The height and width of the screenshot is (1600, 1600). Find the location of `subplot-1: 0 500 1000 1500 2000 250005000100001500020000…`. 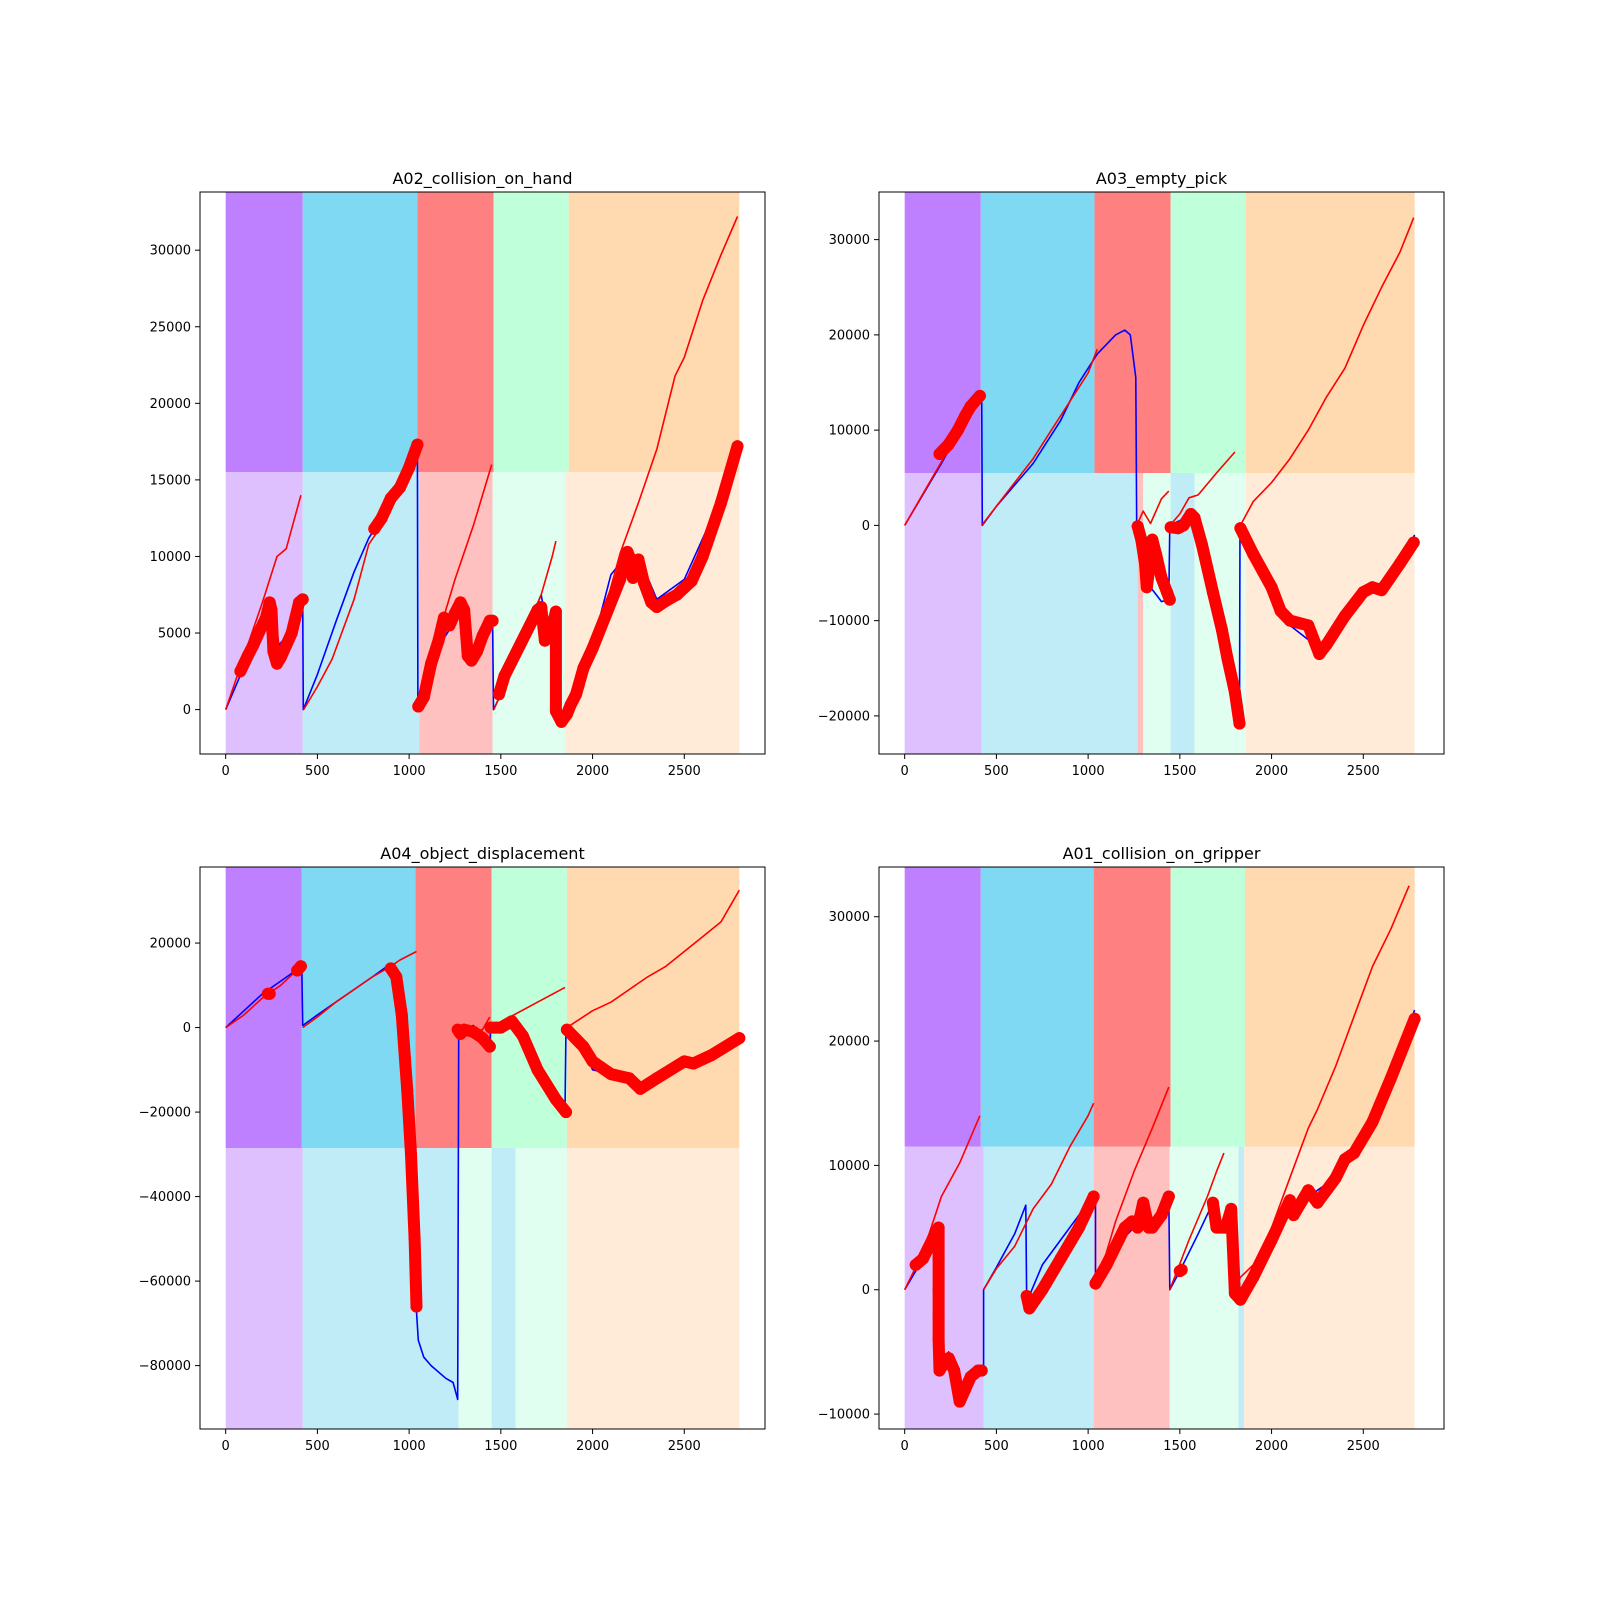

subplot-1: 0 500 1000 1500 2000 250005000100001500020000… is located at coordinates (458, 474).